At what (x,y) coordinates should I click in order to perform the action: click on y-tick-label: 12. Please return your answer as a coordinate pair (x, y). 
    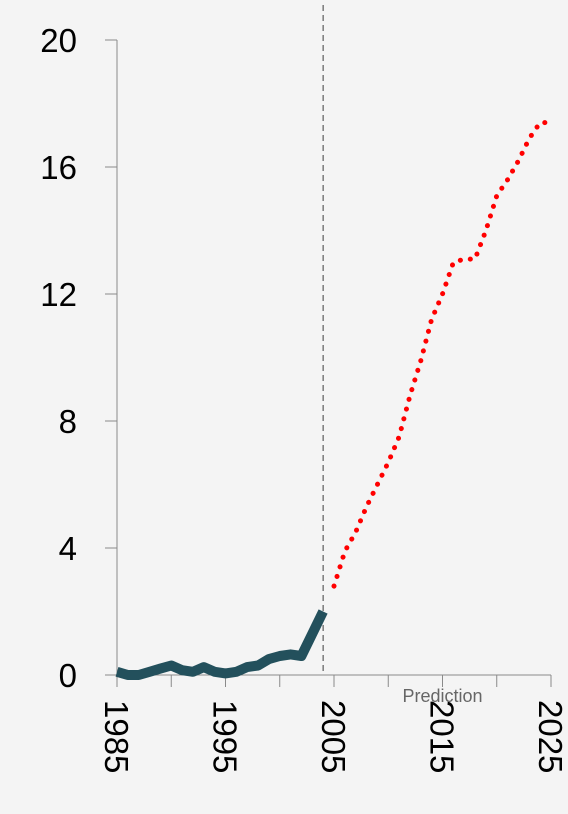
    Looking at the image, I should click on (58, 294).